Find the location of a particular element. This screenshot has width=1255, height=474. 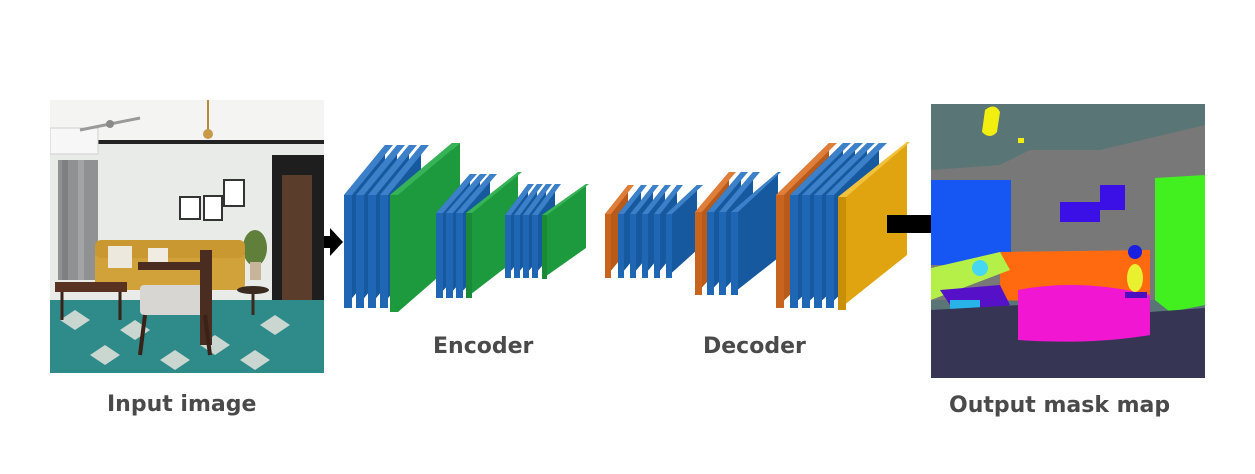

input-arrow is located at coordinates (333, 242).